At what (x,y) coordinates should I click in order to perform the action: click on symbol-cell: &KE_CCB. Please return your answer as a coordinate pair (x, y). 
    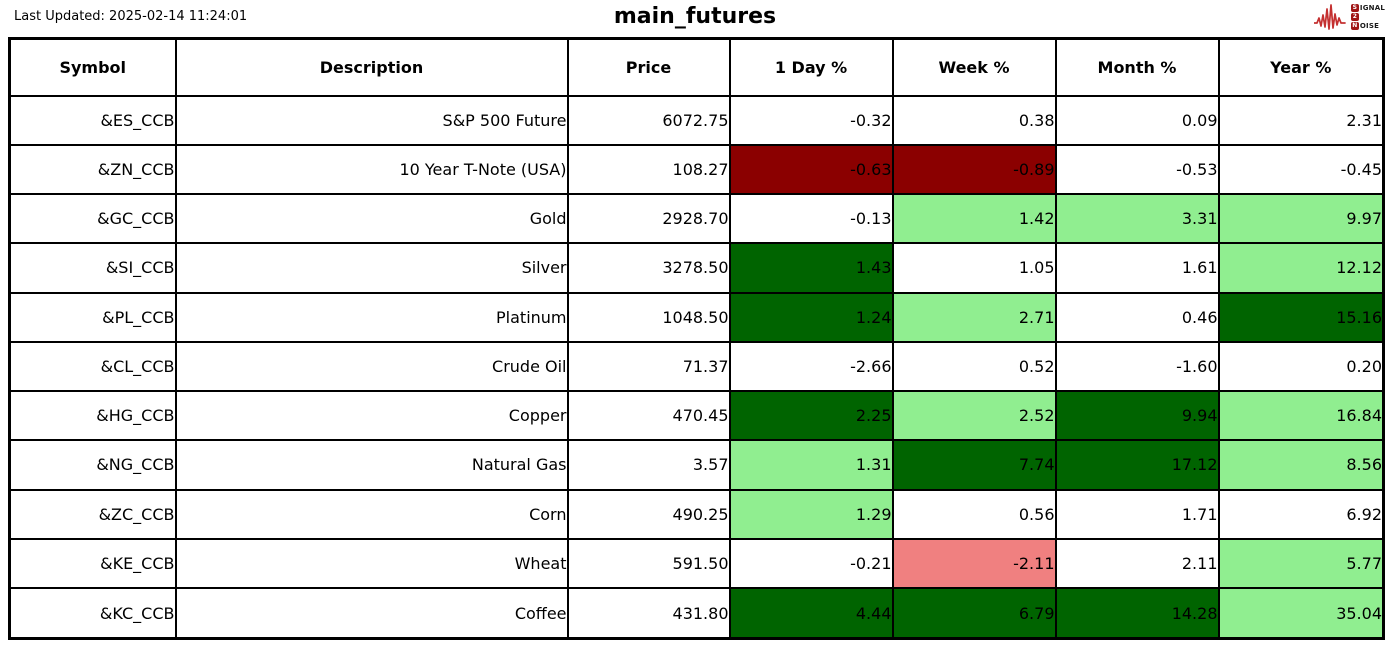
    Looking at the image, I should click on (92, 563).